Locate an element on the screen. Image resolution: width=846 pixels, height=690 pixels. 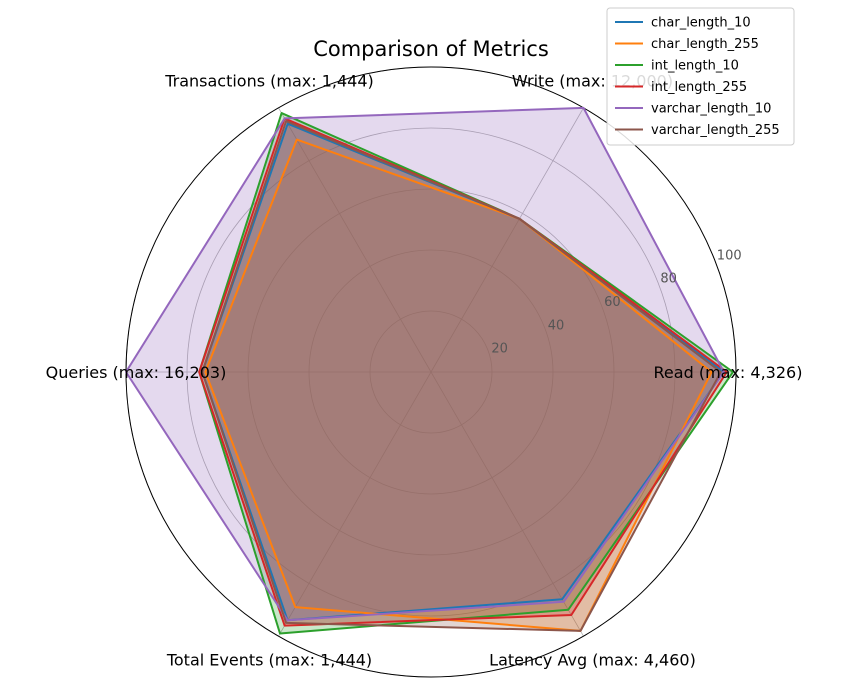
legend-box is located at coordinates (700, 76).